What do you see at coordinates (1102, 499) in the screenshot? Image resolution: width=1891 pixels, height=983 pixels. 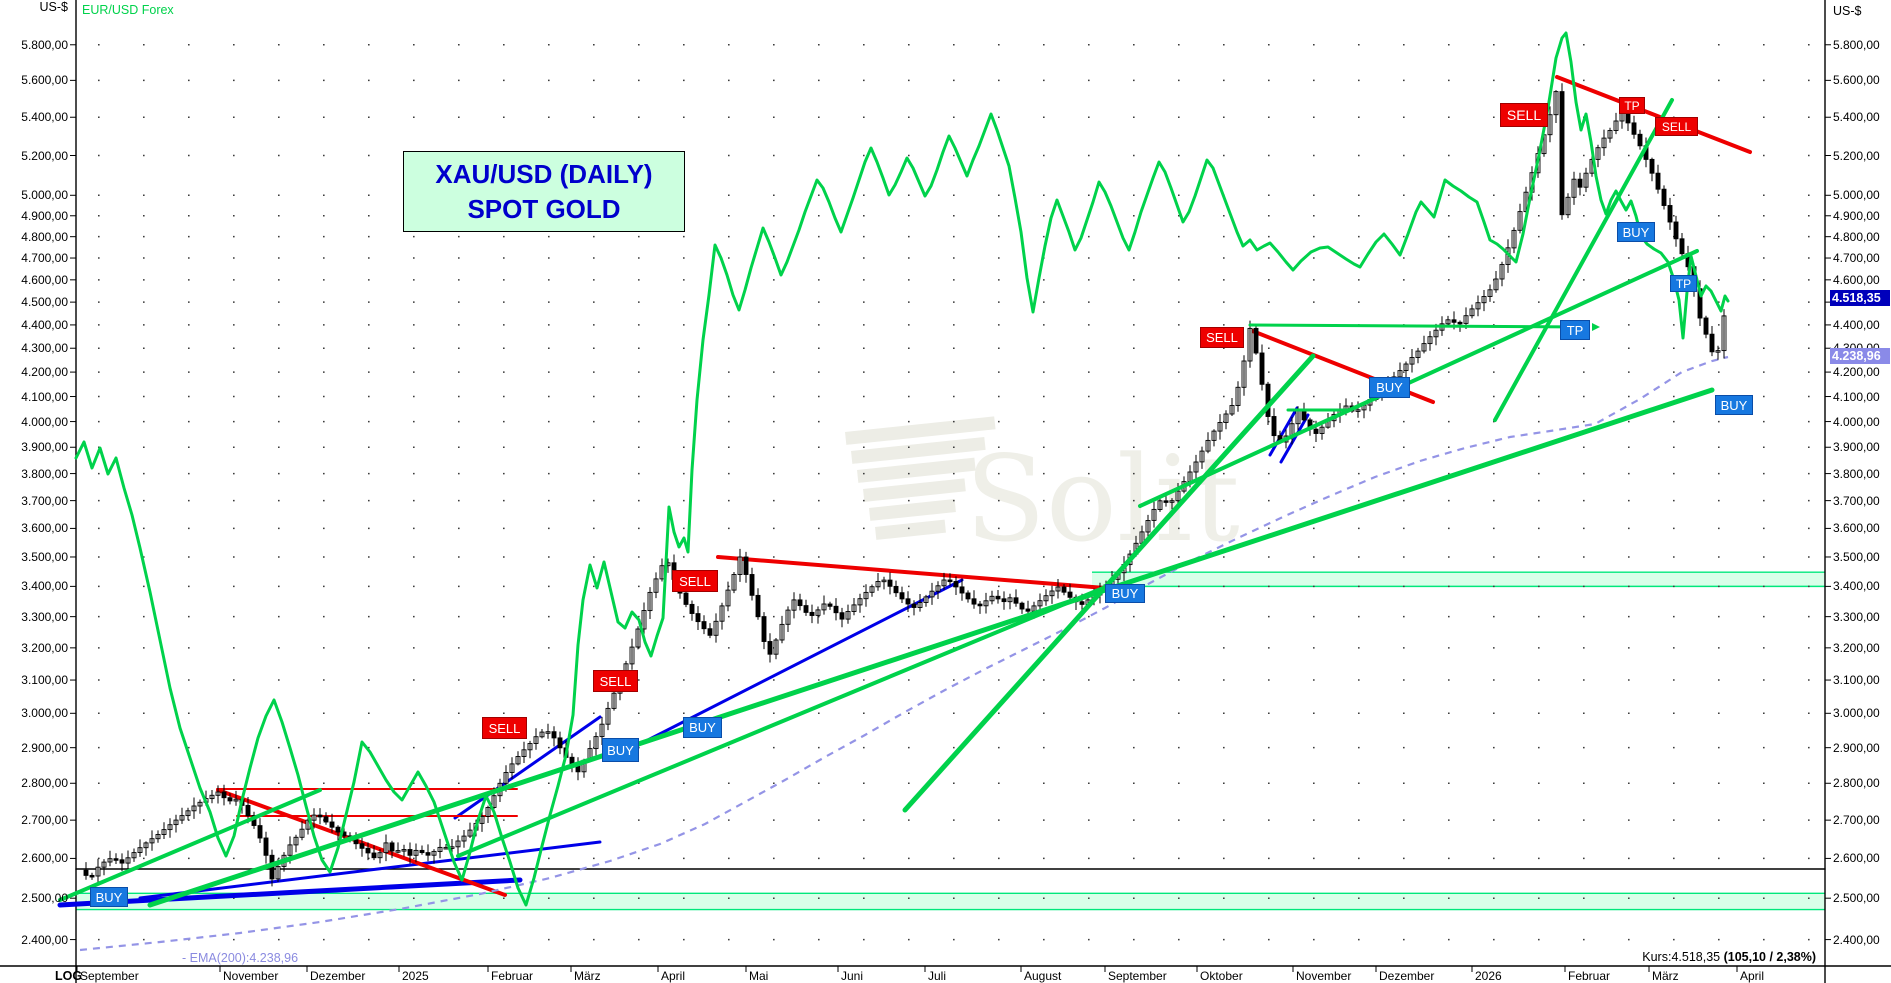 I see `svg-text: Solit` at bounding box center [1102, 499].